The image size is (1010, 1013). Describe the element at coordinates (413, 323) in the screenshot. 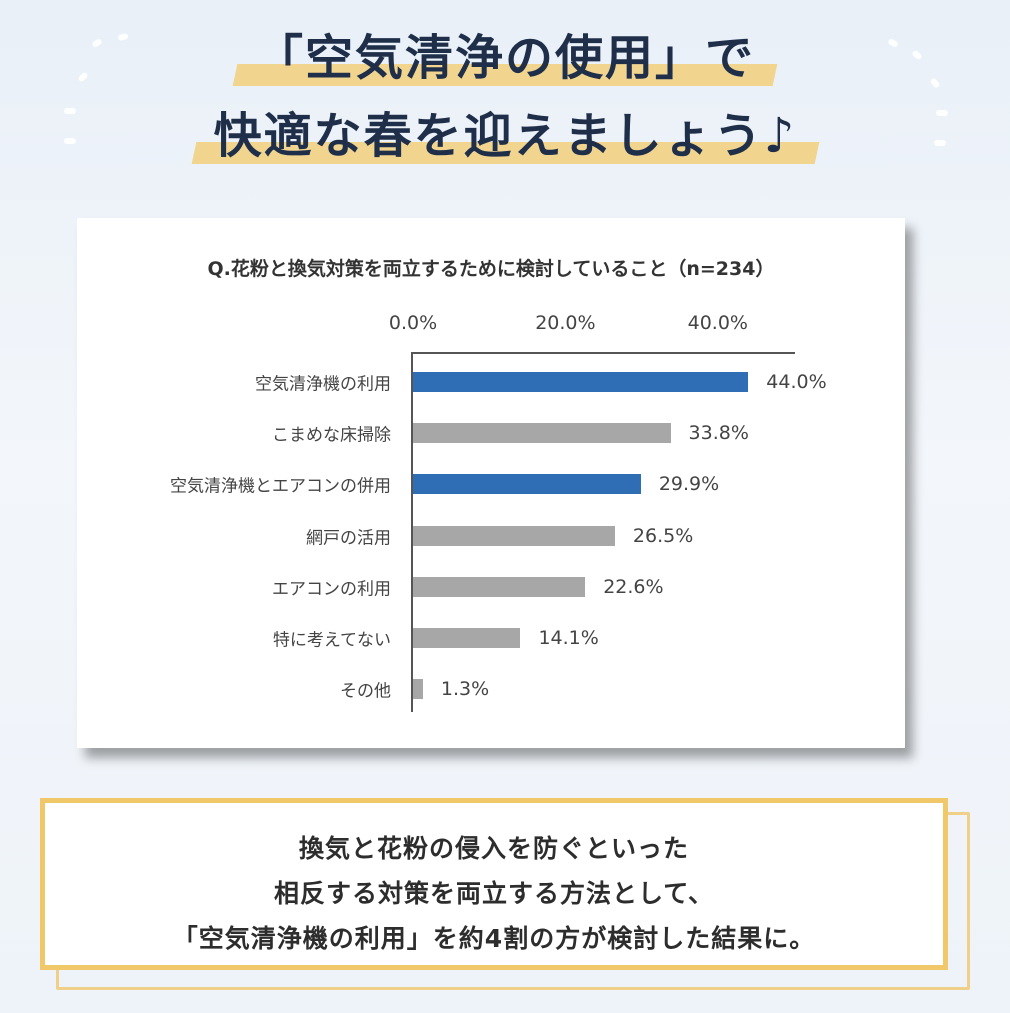

I see `x-tick-label: 0.0%` at that location.